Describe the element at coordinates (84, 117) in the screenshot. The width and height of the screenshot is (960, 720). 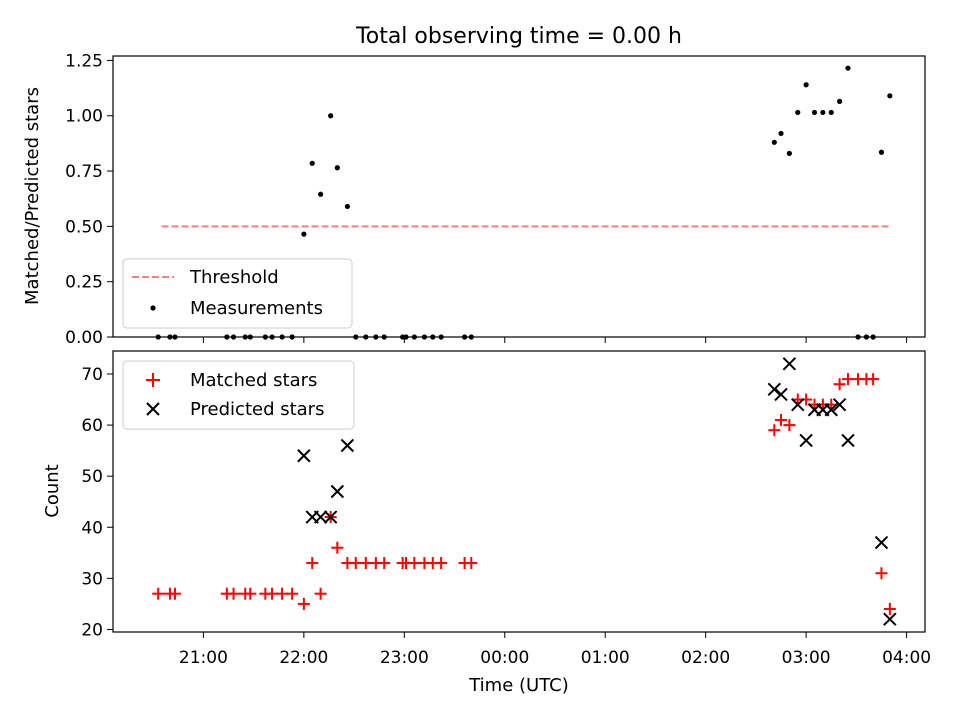
I see `top-y-tick-label: 1.00` at that location.